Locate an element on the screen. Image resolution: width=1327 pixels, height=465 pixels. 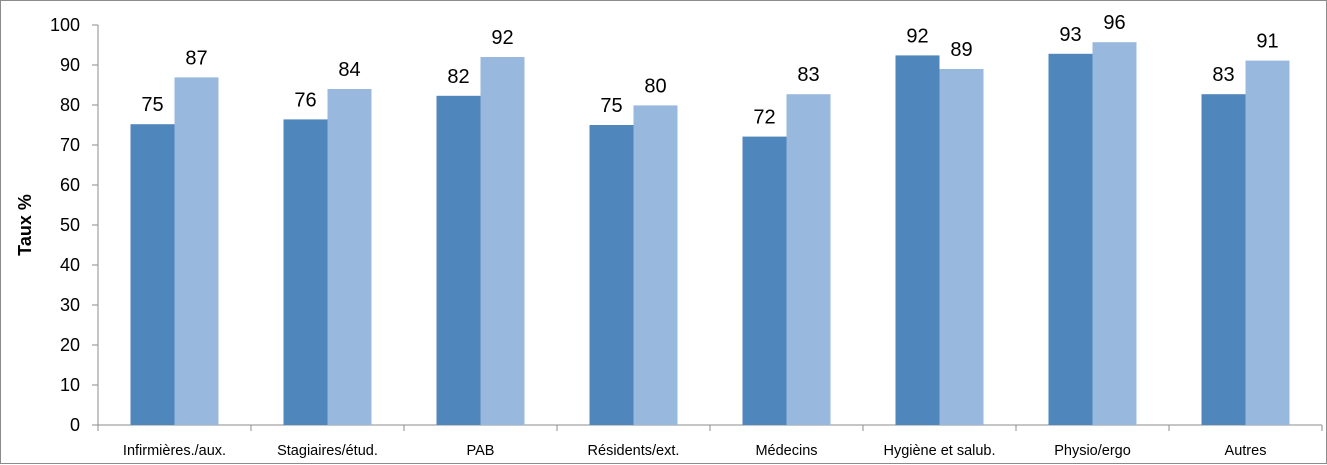
data-label: 82 is located at coordinates (458, 77).